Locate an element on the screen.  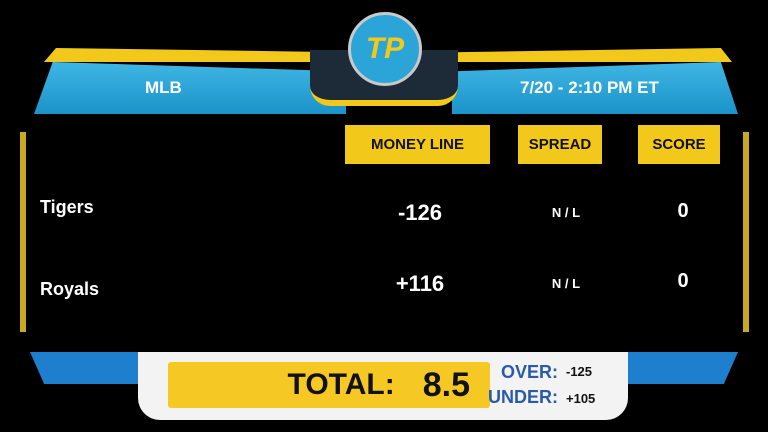
column-header-spread: SPREAD is located at coordinates (560, 144).